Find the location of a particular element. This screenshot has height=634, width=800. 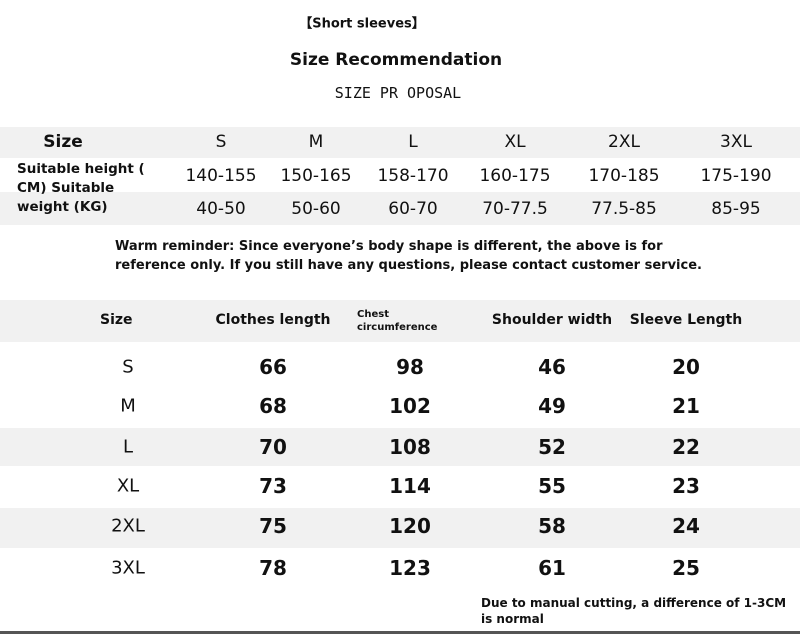

column-header: M is located at coordinates (316, 142).